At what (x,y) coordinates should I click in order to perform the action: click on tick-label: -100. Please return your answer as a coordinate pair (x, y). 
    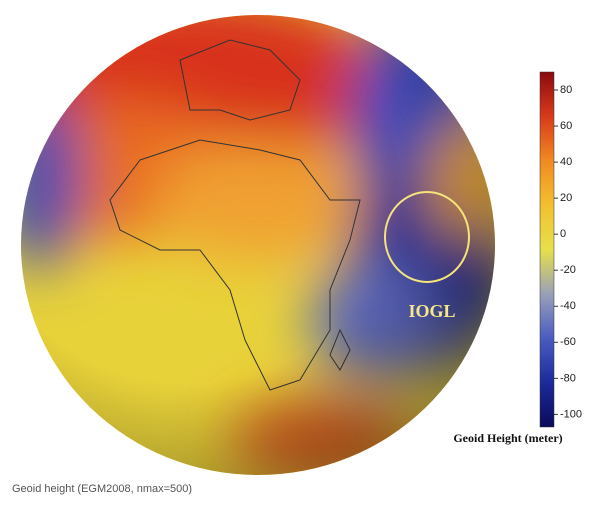
    Looking at the image, I should click on (571, 414).